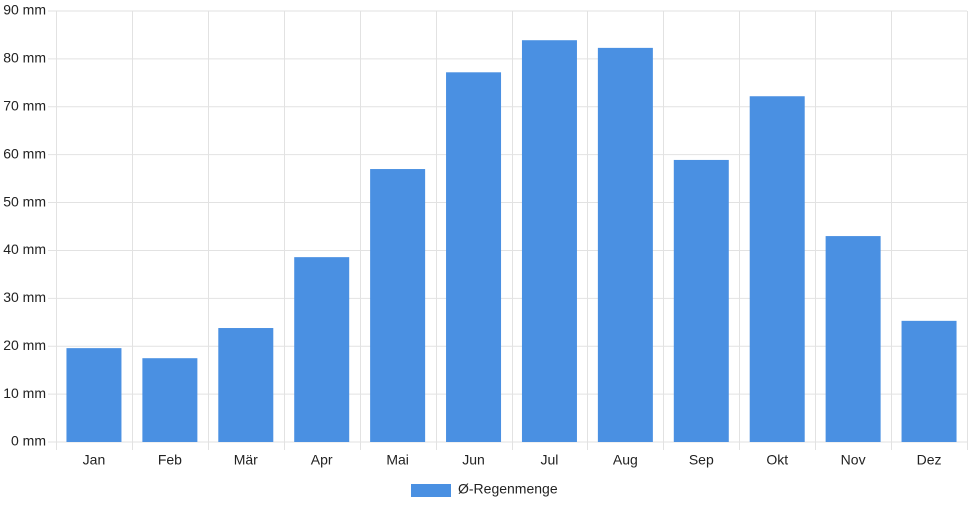 Image resolution: width=968 pixels, height=508 pixels. Describe the element at coordinates (24, 393) in the screenshot. I see `y-tick-label: 10 mm` at that location.